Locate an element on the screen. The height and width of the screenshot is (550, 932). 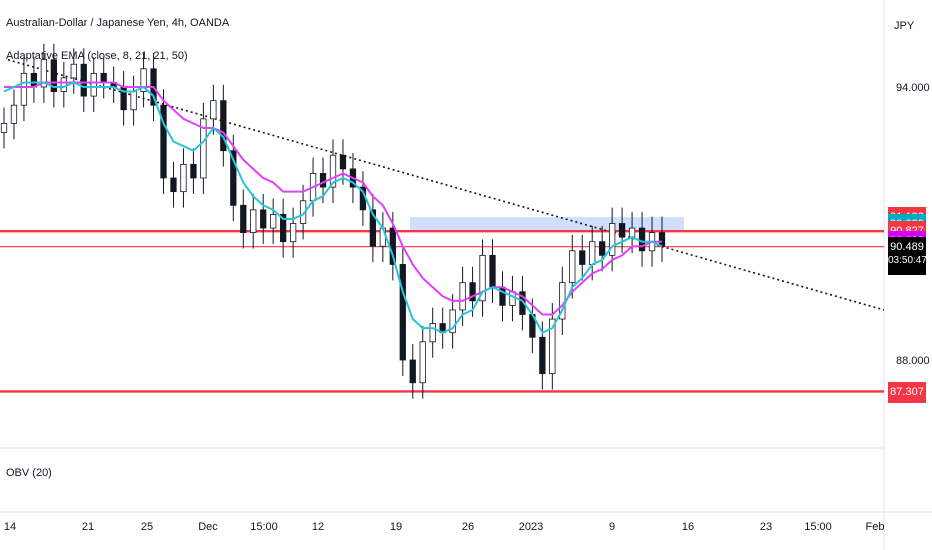
price-badge-value: 90.489 is located at coordinates (907, 246).